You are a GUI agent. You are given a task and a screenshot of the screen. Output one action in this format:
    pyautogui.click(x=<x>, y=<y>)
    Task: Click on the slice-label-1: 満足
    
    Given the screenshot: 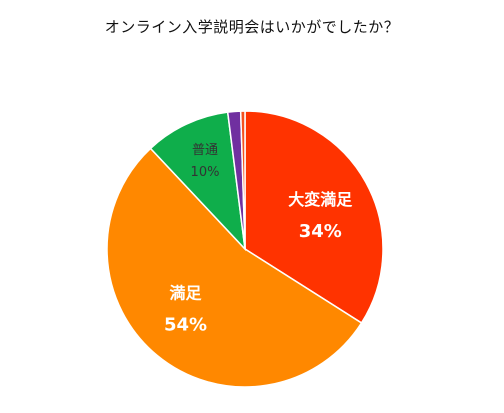 What is the action you would take?
    pyautogui.click(x=185, y=292)
    